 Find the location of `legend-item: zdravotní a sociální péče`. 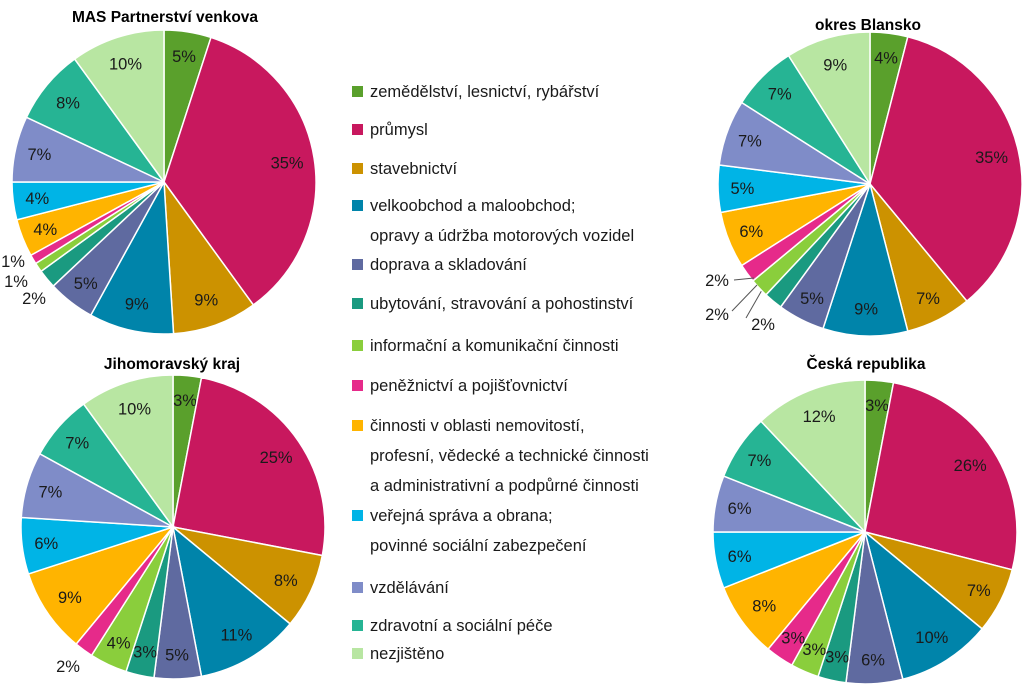

legend-item: zdravotní a sociální péče is located at coordinates (452, 626).